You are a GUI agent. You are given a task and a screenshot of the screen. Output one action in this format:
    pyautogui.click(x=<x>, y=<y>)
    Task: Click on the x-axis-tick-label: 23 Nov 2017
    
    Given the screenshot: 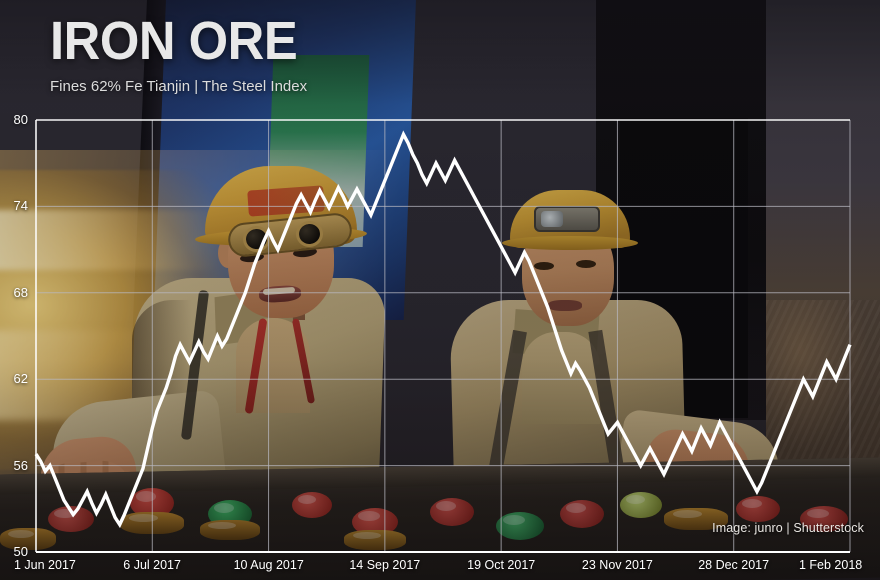 What is the action you would take?
    pyautogui.click(x=617, y=565)
    